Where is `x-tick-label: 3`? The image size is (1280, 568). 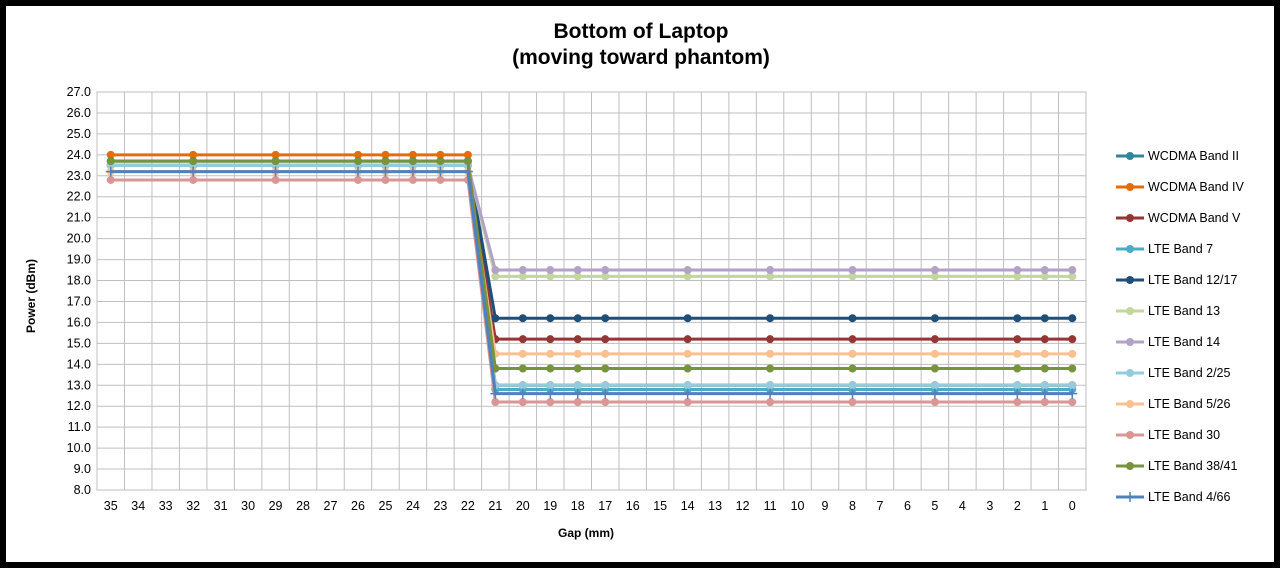 x-tick-label: 3 is located at coordinates (989, 506).